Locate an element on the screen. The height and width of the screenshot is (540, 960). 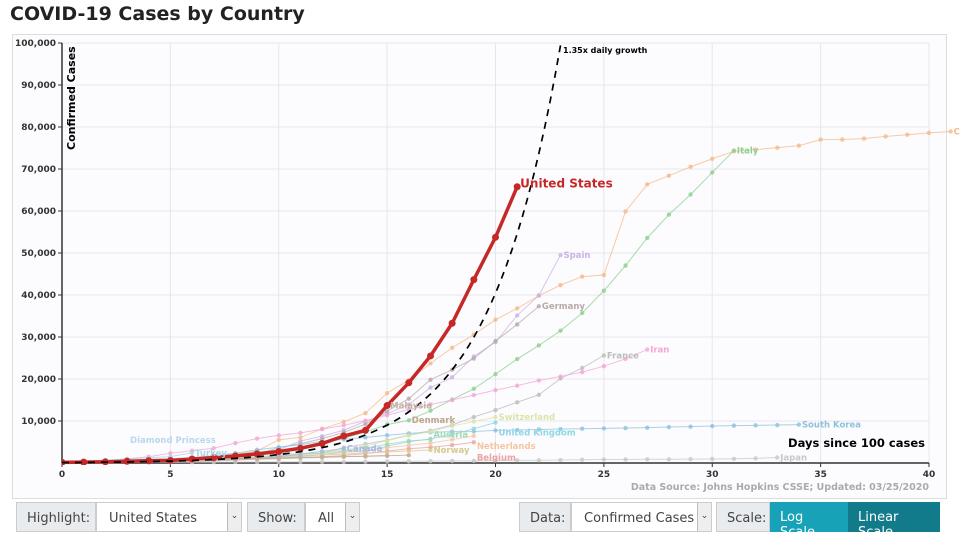
series-label: Malaysia is located at coordinates (411, 406).